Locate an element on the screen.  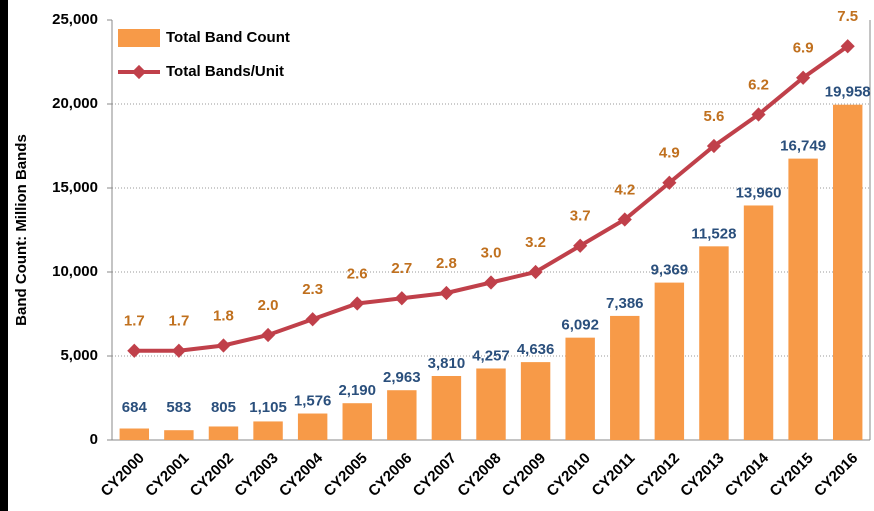
bar-value-label: 1,576 is located at coordinates (313, 400).